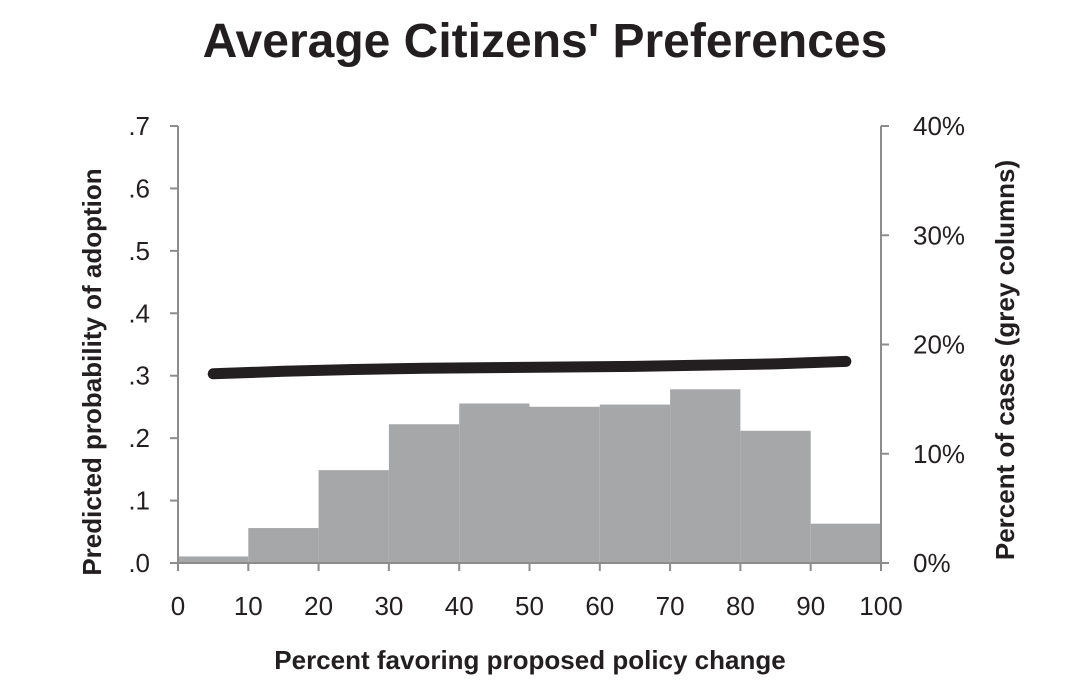  Describe the element at coordinates (178, 606) in the screenshot. I see `x-tick-label-0: 0` at that location.